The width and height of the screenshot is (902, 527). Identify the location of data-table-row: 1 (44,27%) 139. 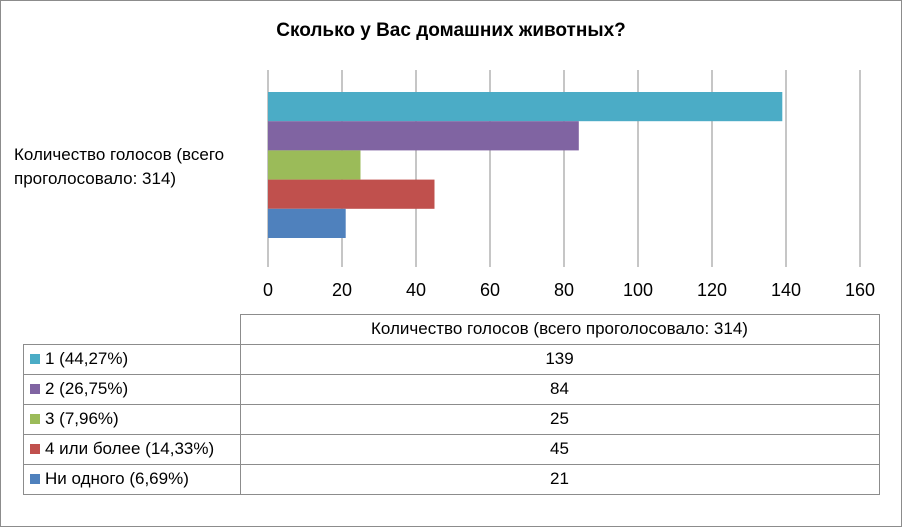
(451, 359).